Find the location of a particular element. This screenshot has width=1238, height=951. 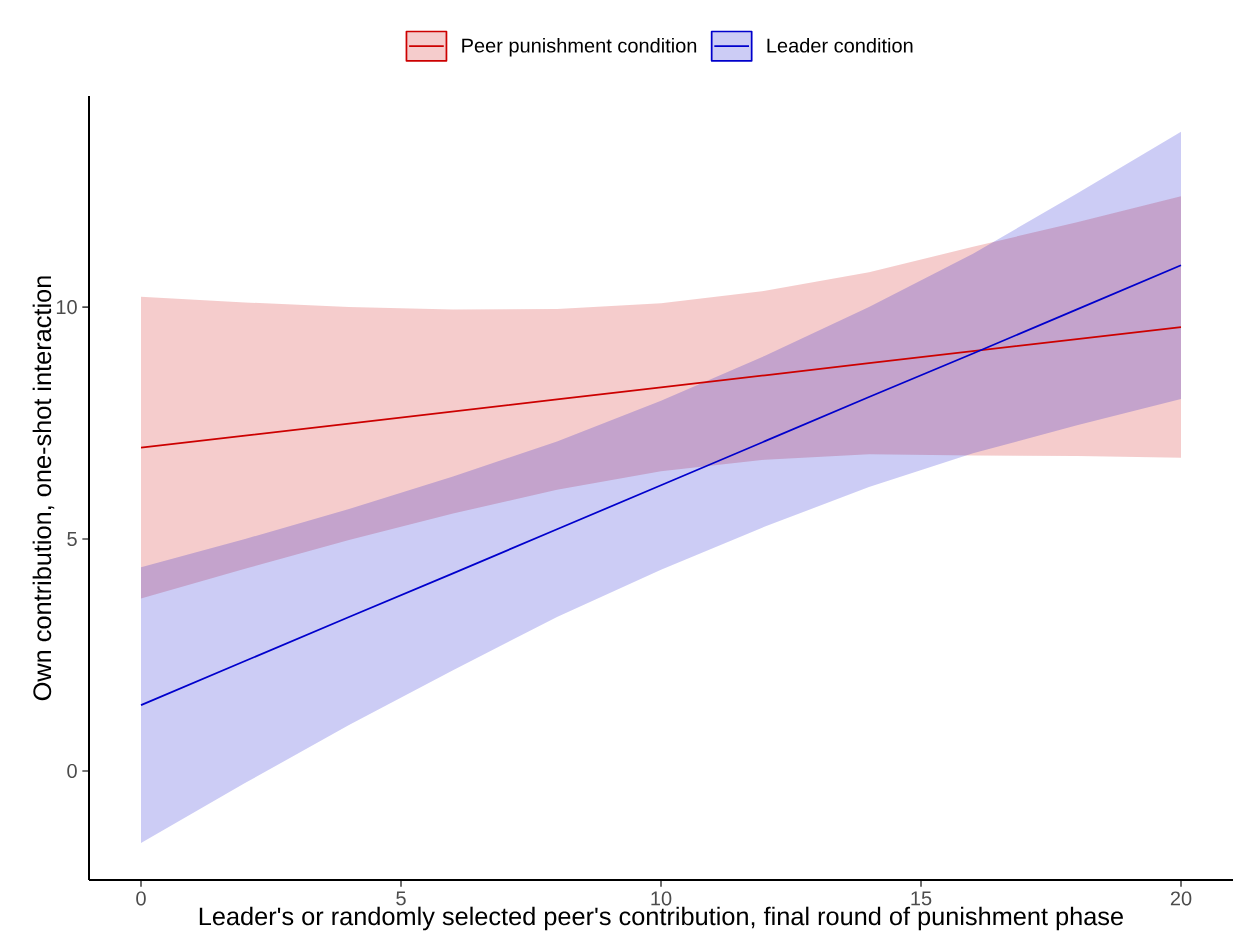

legend-label: Leader condition is located at coordinates (840, 45).